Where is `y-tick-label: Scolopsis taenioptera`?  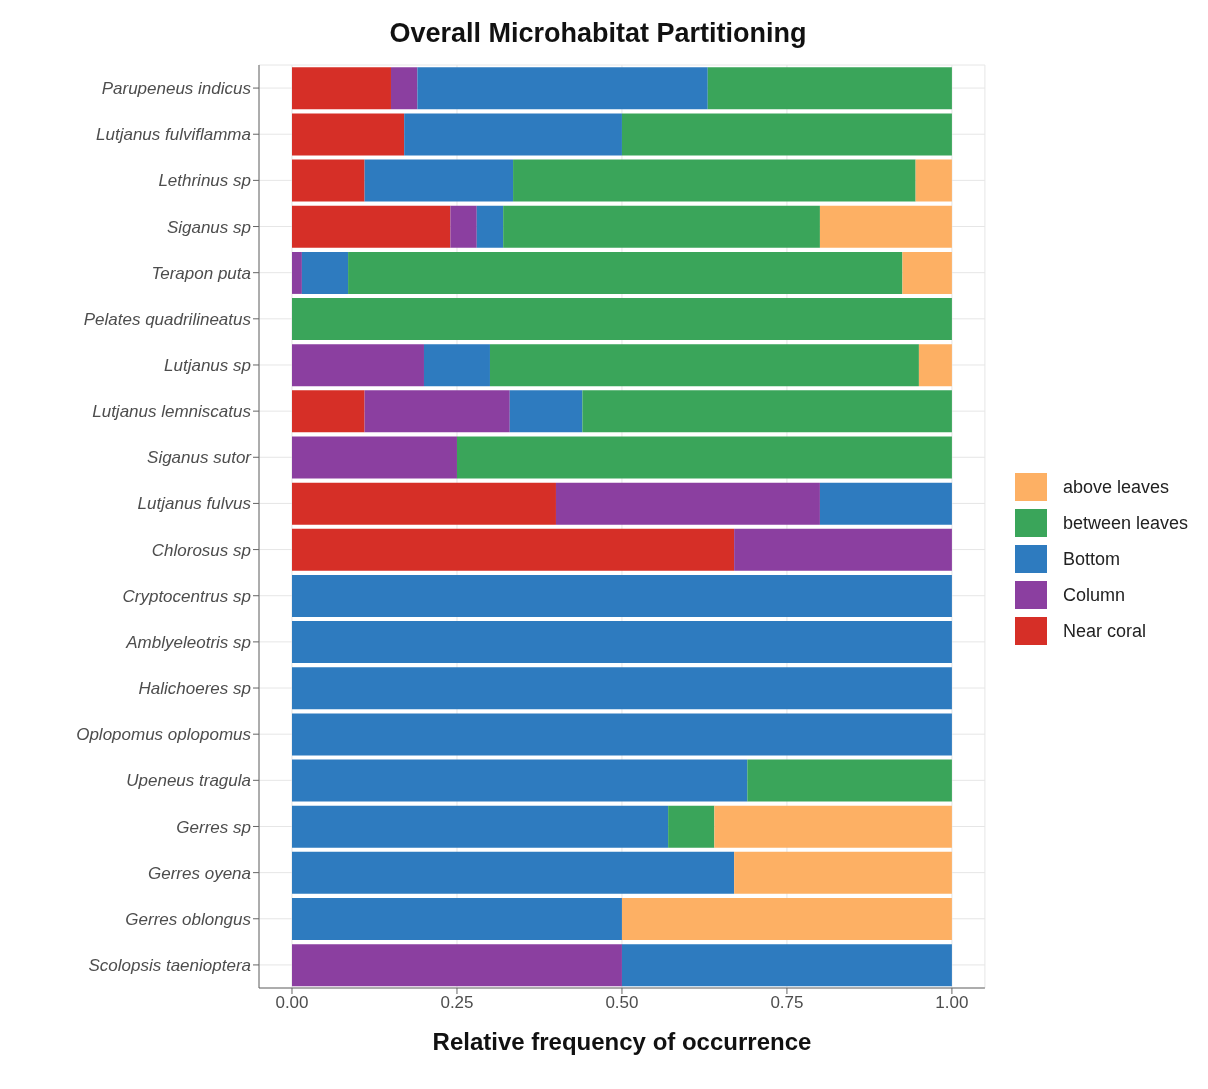
y-tick-label: Scolopsis taenioptera is located at coordinates (169, 965).